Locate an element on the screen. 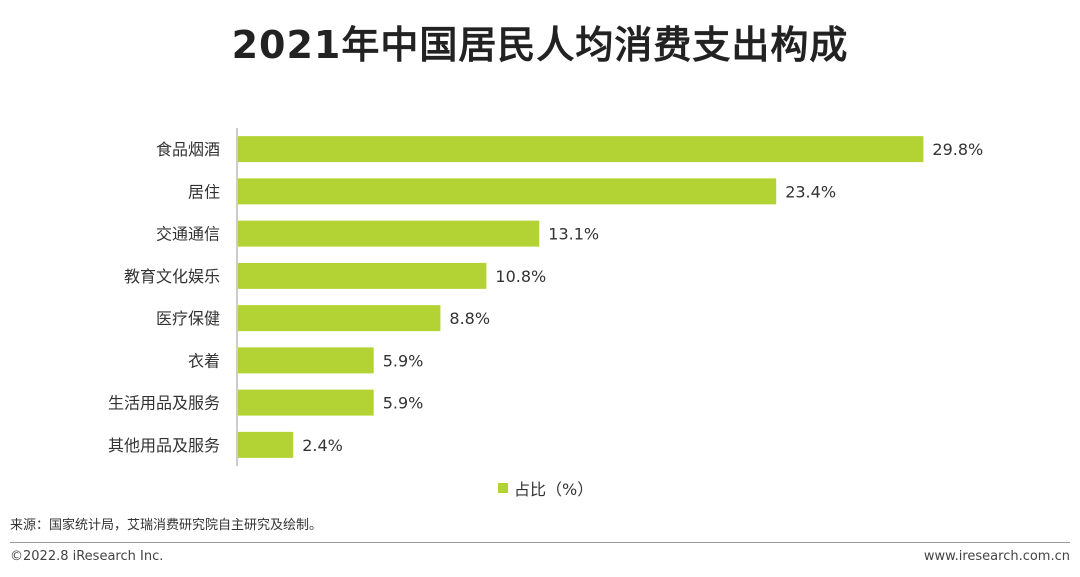 This screenshot has width=1080, height=577. category-label: 居住 is located at coordinates (204, 191).